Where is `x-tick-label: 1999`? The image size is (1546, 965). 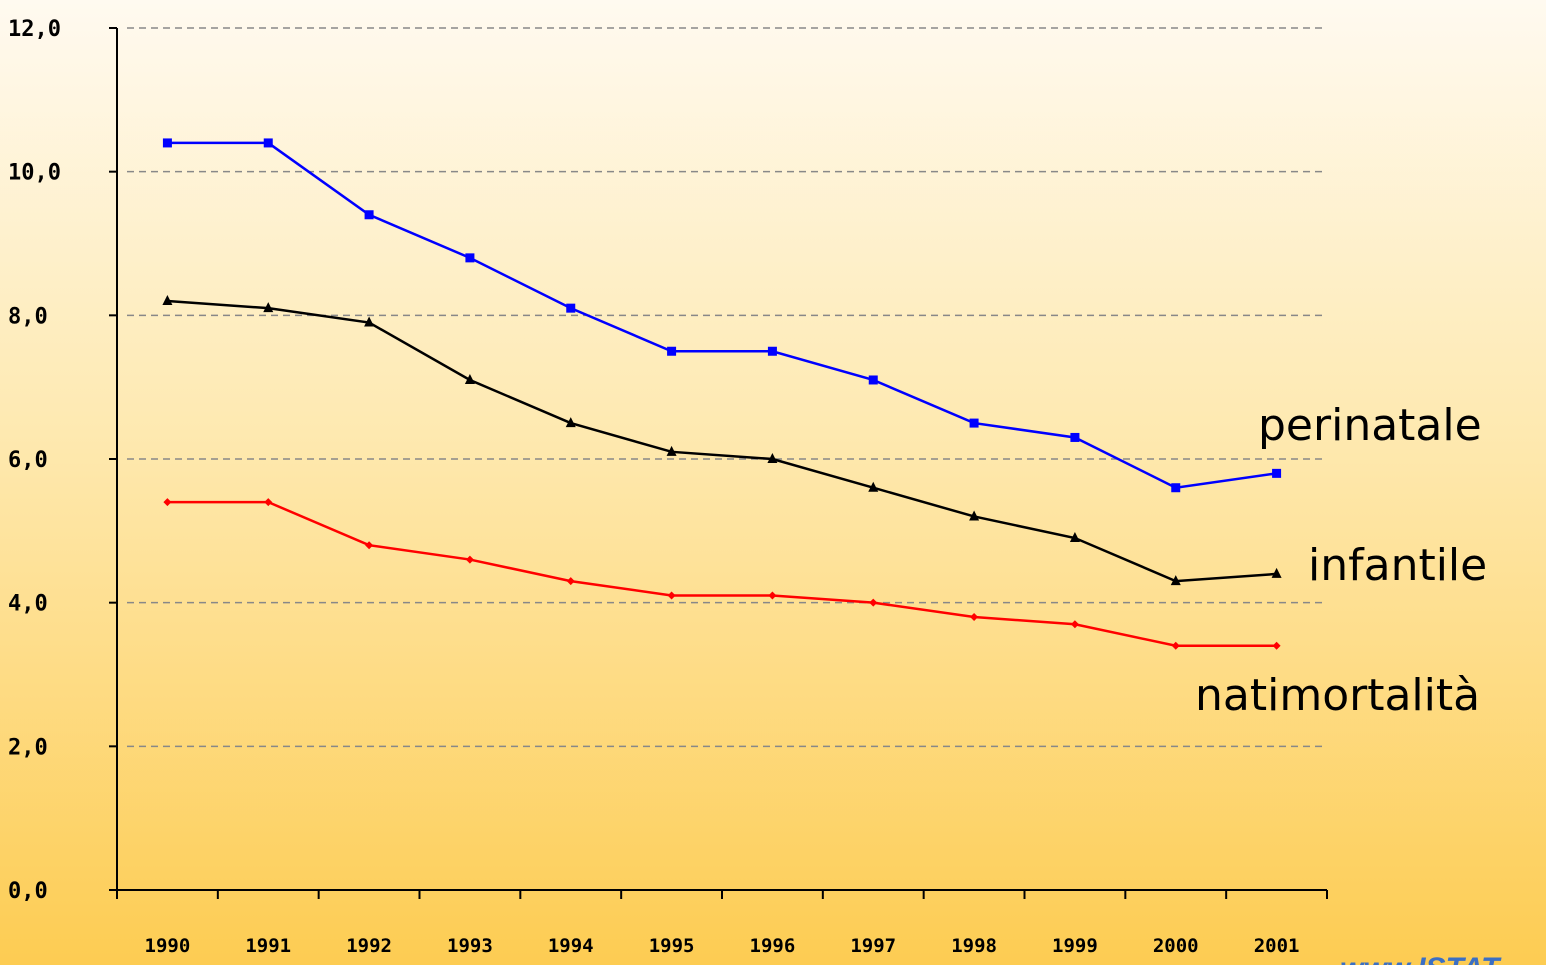 x-tick-label: 1999 is located at coordinates (1075, 946).